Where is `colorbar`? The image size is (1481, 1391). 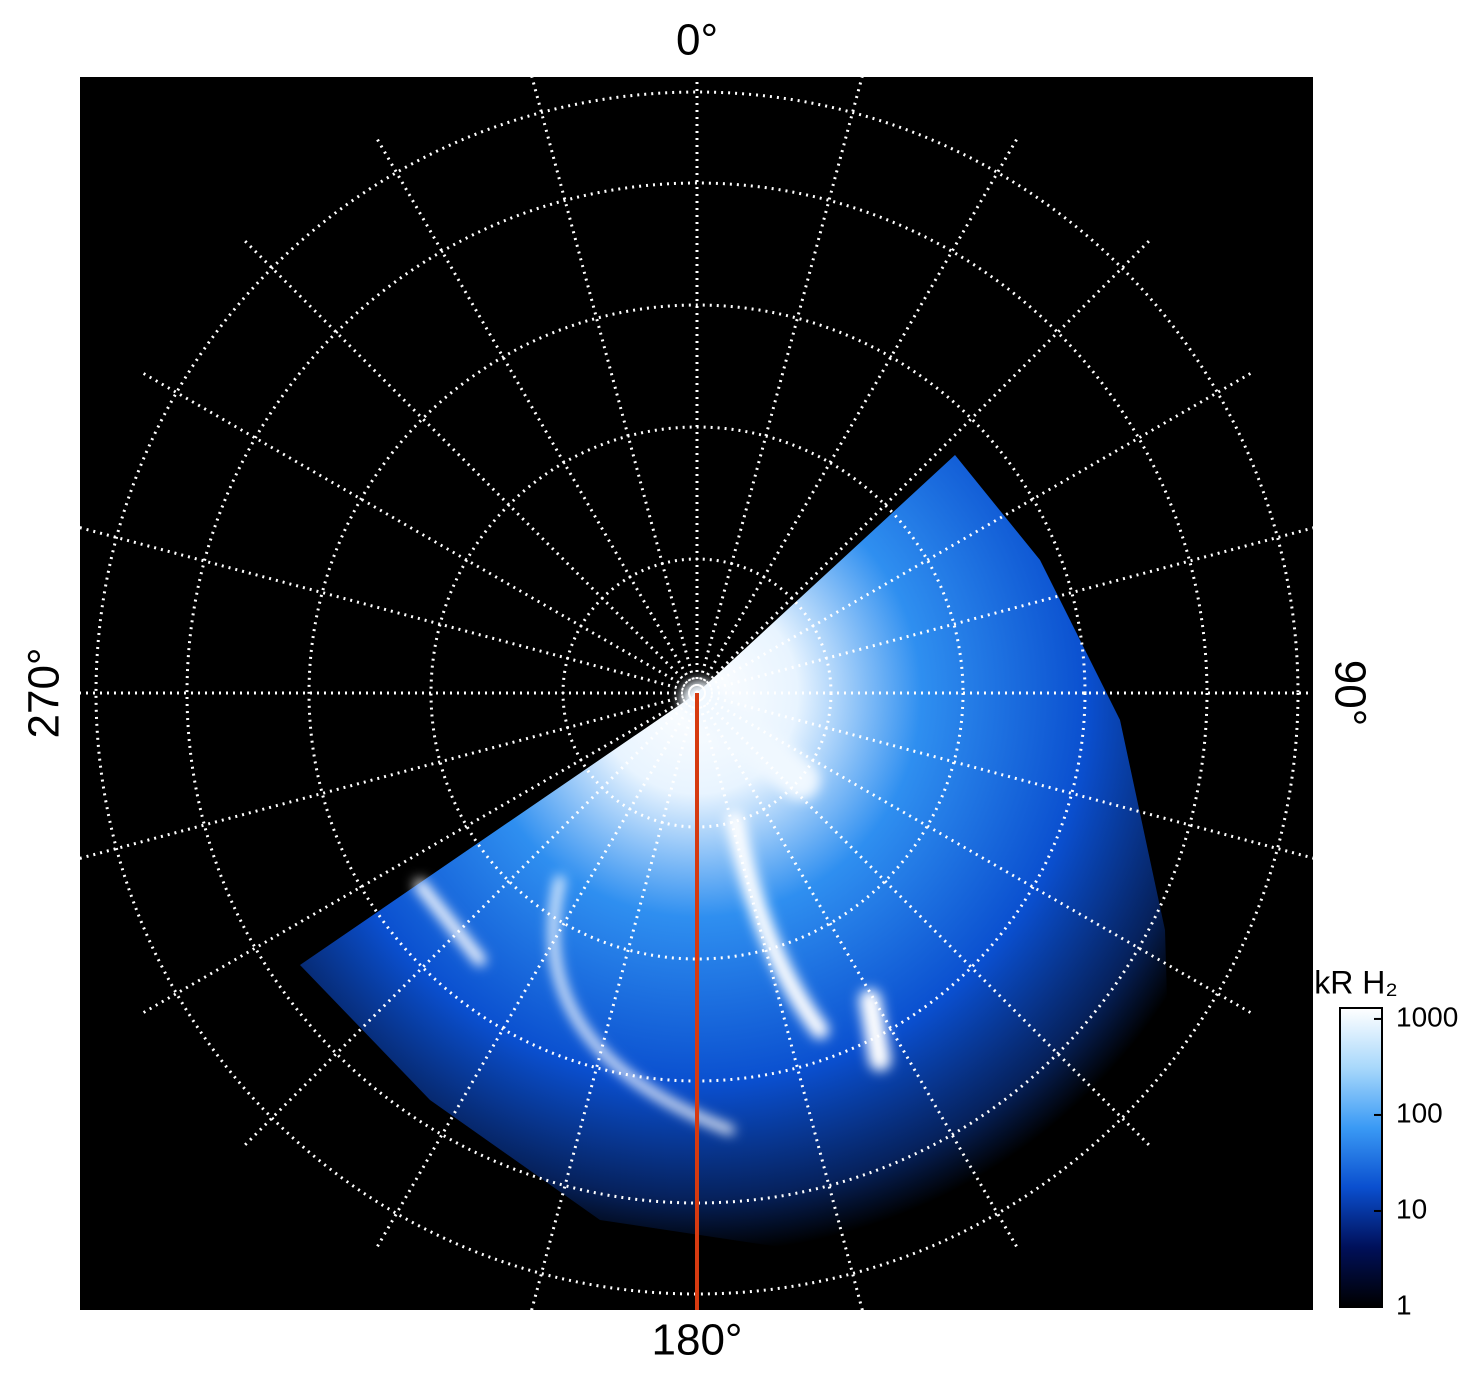 colorbar is located at coordinates (1361, 1157).